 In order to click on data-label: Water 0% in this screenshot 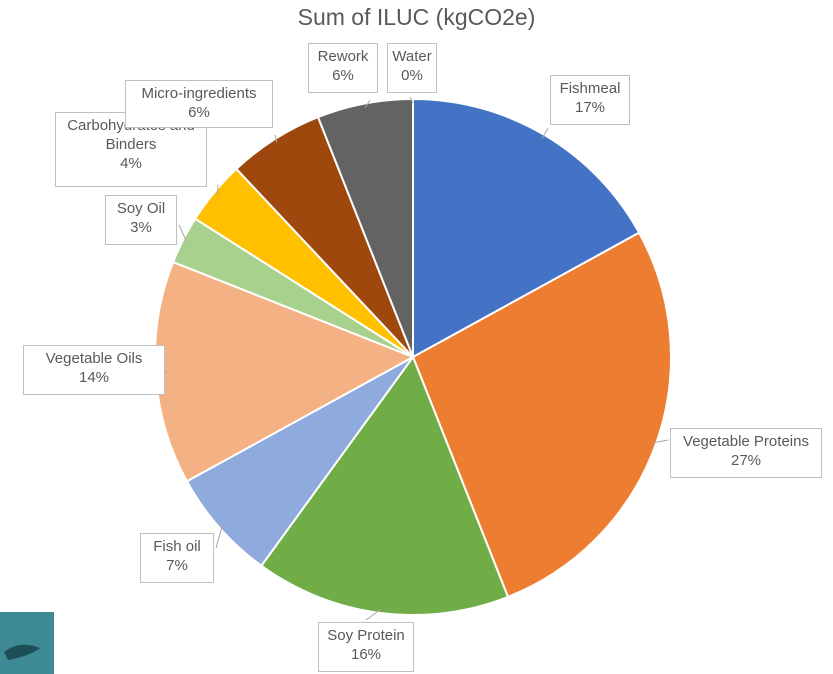, I will do `click(412, 68)`.